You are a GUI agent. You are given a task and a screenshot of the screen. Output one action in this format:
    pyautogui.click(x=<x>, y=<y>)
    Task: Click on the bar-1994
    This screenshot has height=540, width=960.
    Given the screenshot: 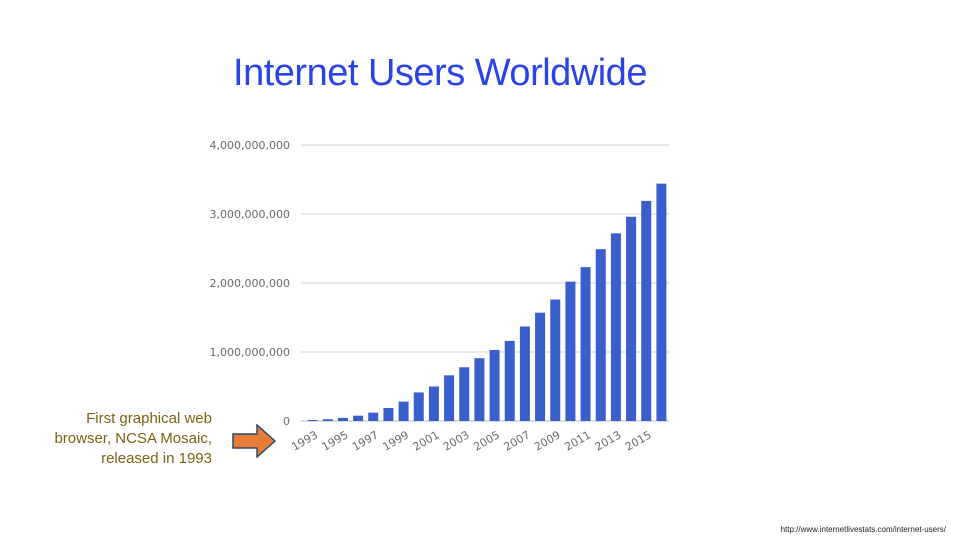 What is the action you would take?
    pyautogui.click(x=327, y=420)
    